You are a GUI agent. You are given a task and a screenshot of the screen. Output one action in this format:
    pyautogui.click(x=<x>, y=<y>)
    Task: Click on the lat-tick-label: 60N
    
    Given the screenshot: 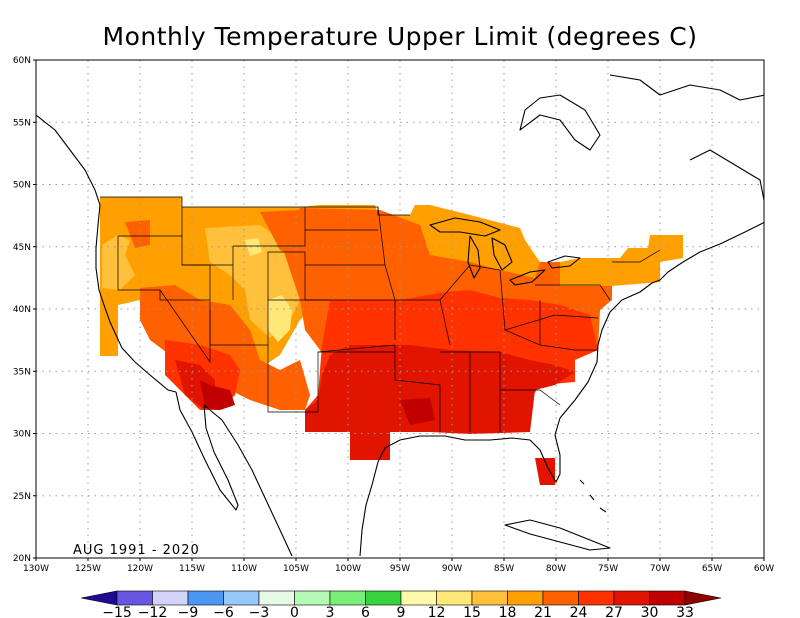 What is the action you would take?
    pyautogui.click(x=22, y=61)
    